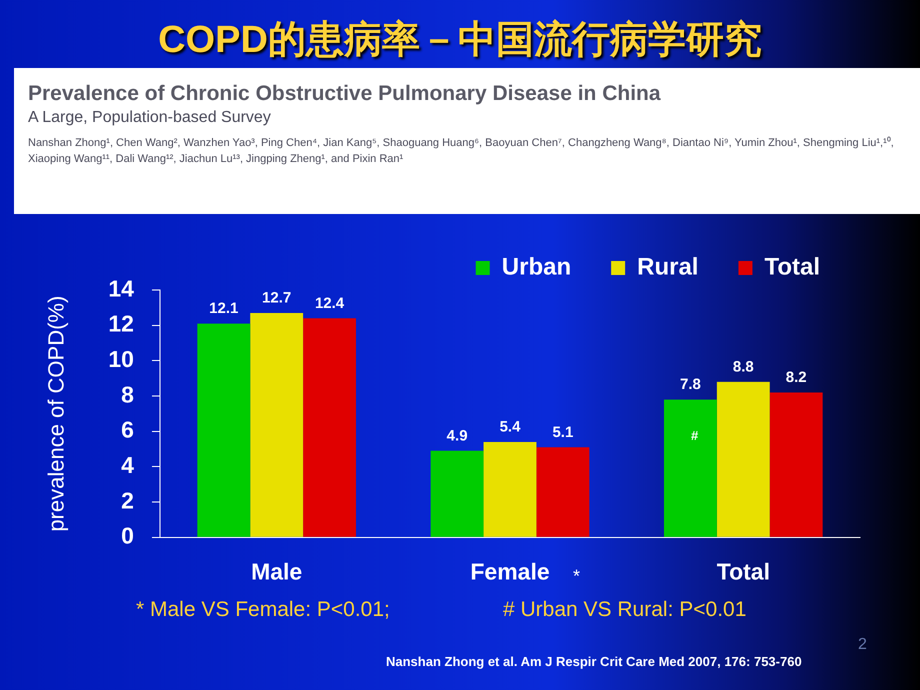 This screenshot has width=920, height=690. Describe the element at coordinates (127, 394) in the screenshot. I see `y-tick-label: 8` at that location.